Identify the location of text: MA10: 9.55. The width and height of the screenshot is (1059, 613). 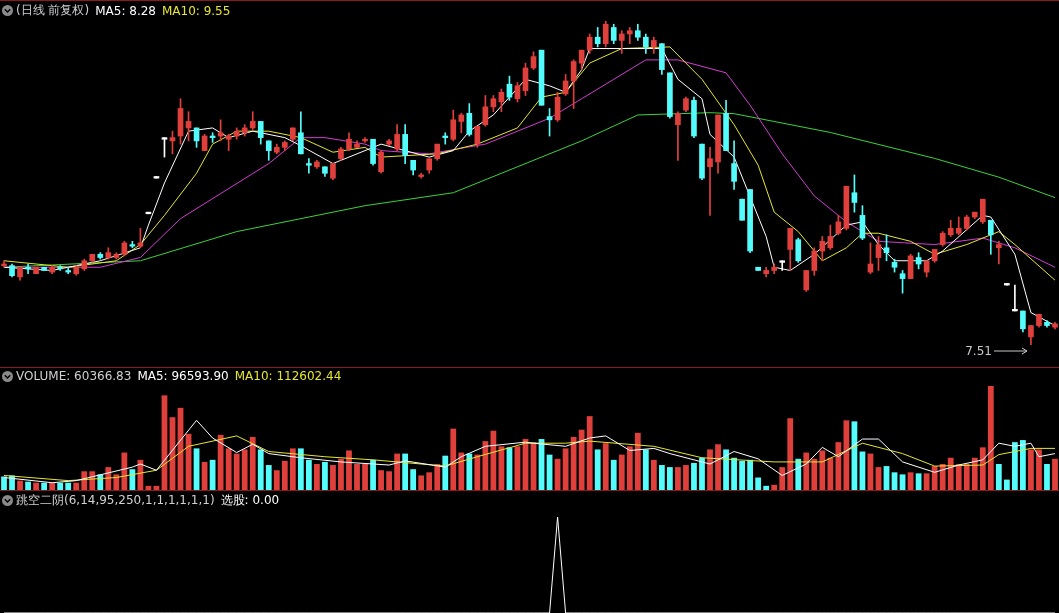
(196, 10).